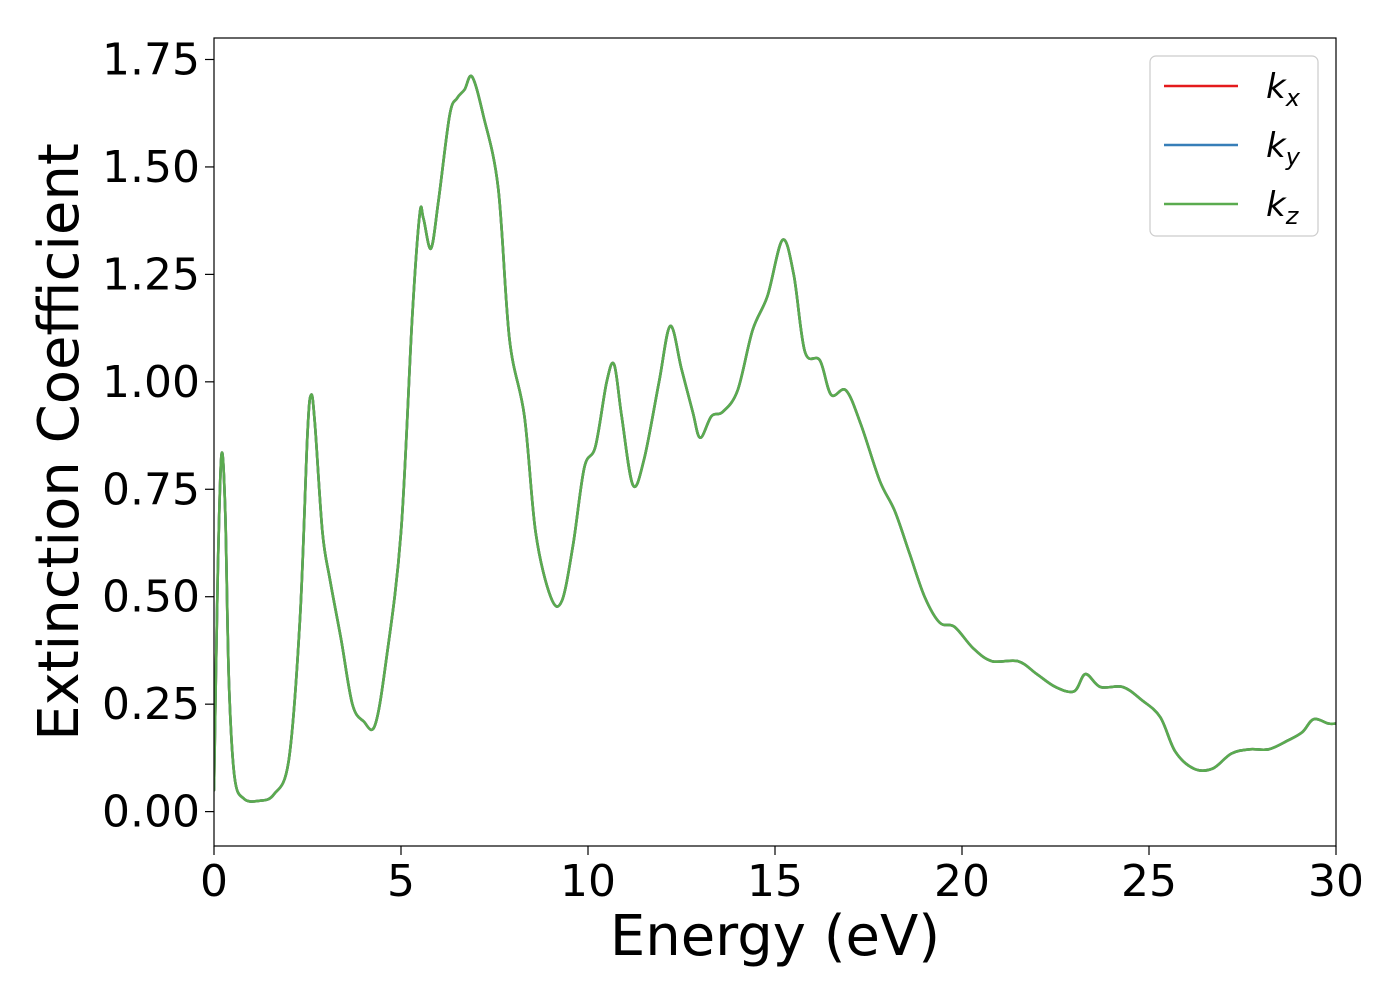 Image resolution: width=1400 pixels, height=1000 pixels. I want to click on x-tick-label: 10, so click(588, 881).